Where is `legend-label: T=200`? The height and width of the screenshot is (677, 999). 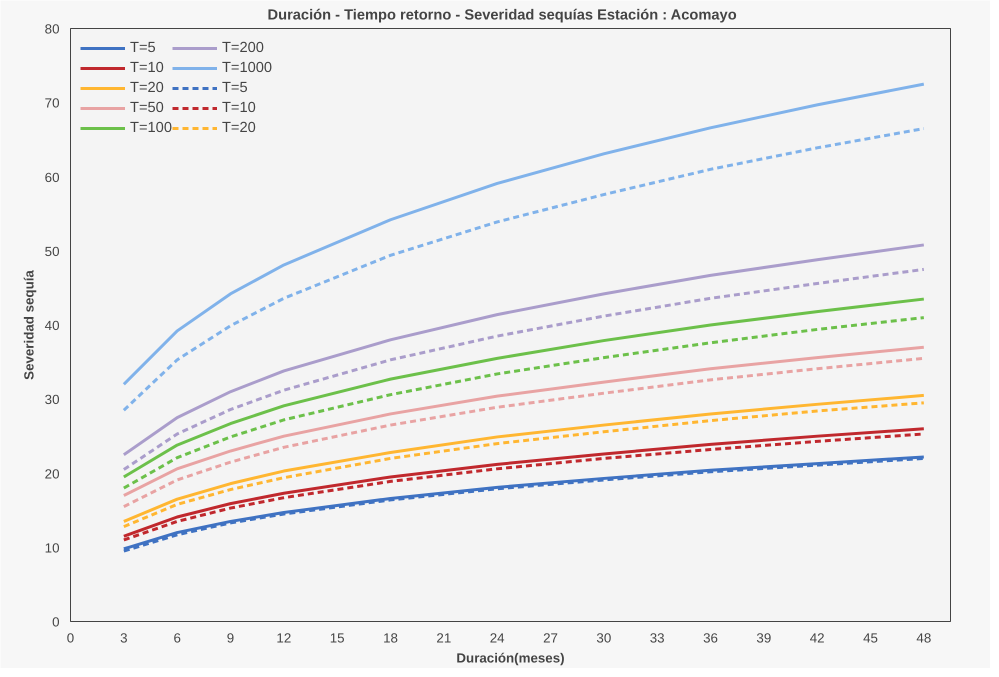
legend-label: T=200 is located at coordinates (243, 48).